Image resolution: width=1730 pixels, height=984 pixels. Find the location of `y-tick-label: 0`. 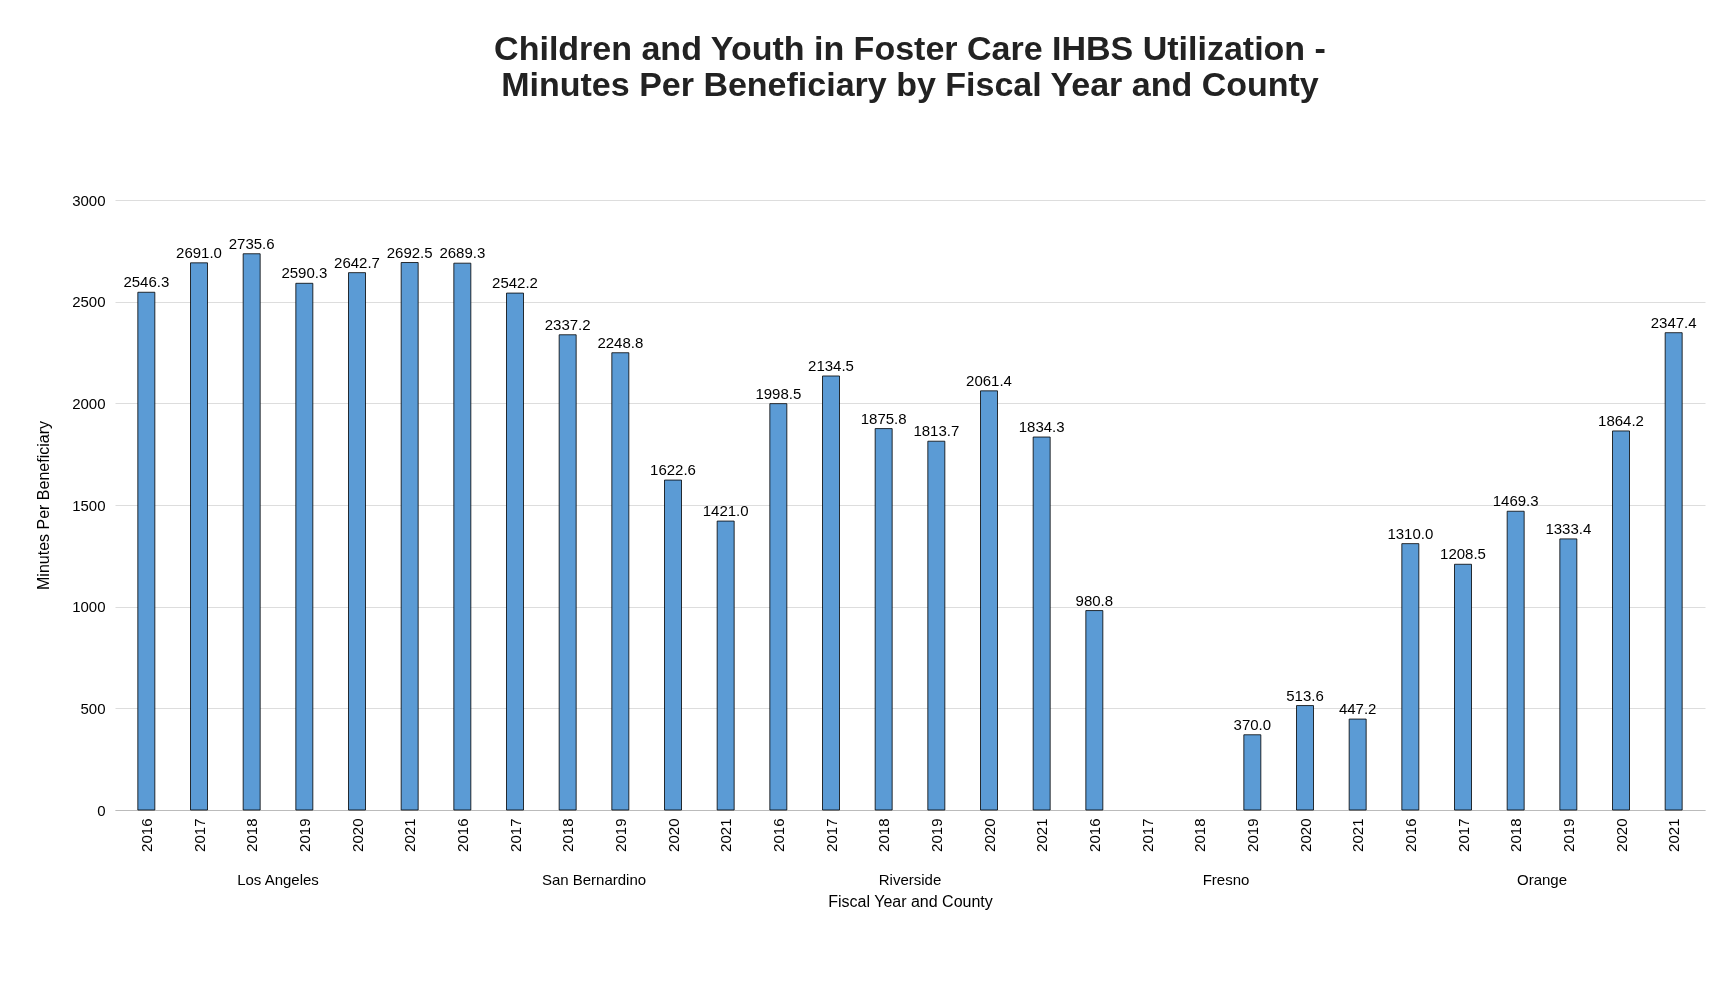

y-tick-label: 0 is located at coordinates (101, 810).